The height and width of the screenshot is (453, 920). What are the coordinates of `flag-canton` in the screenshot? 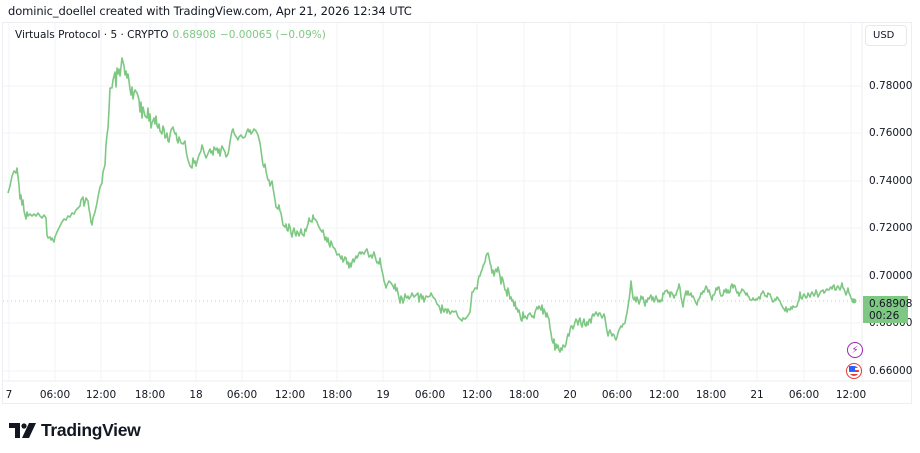 It's located at (852, 368).